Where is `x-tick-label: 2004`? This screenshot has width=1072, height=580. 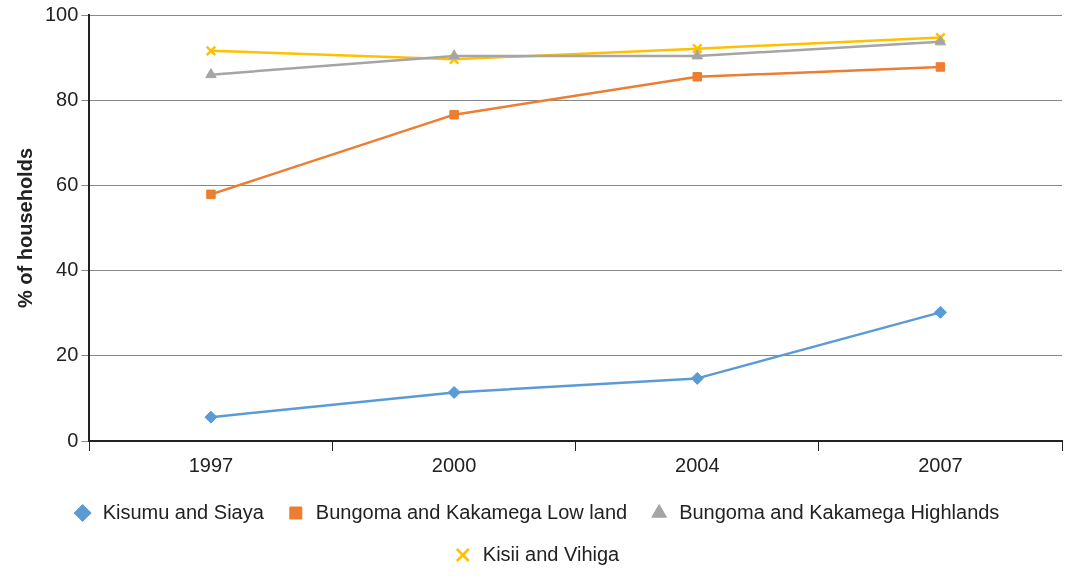 x-tick-label: 2004 is located at coordinates (697, 464).